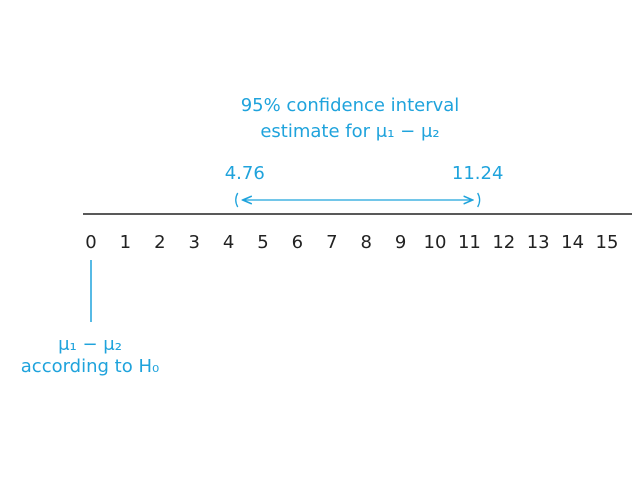  What do you see at coordinates (90, 344) in the screenshot?
I see `null-label: μ₁ − μ₂` at bounding box center [90, 344].